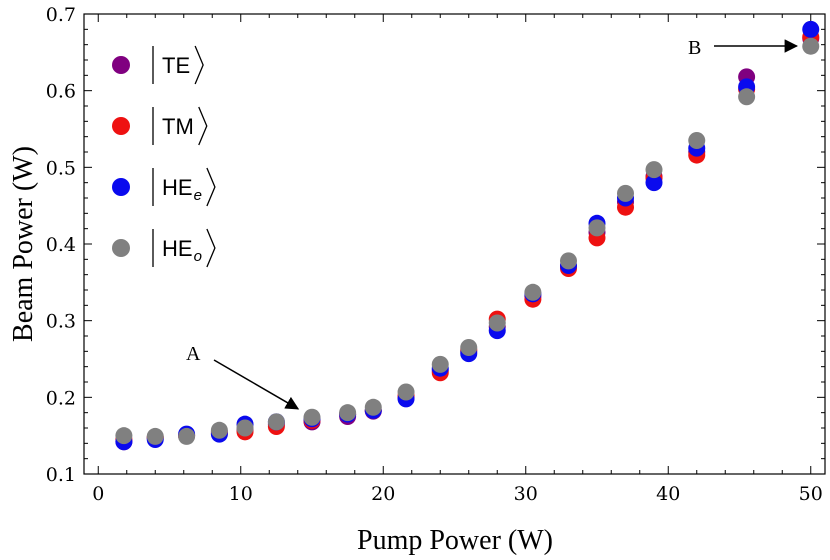  I want to click on x-tick-label: 30, so click(526, 494).